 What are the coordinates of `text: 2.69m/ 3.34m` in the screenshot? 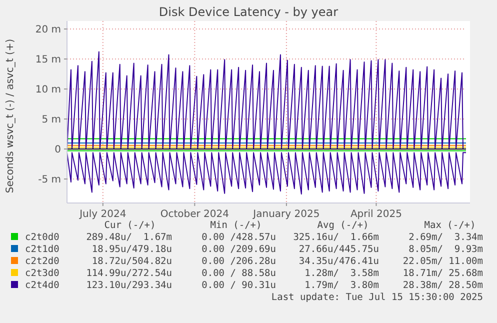 It's located at (446, 237).